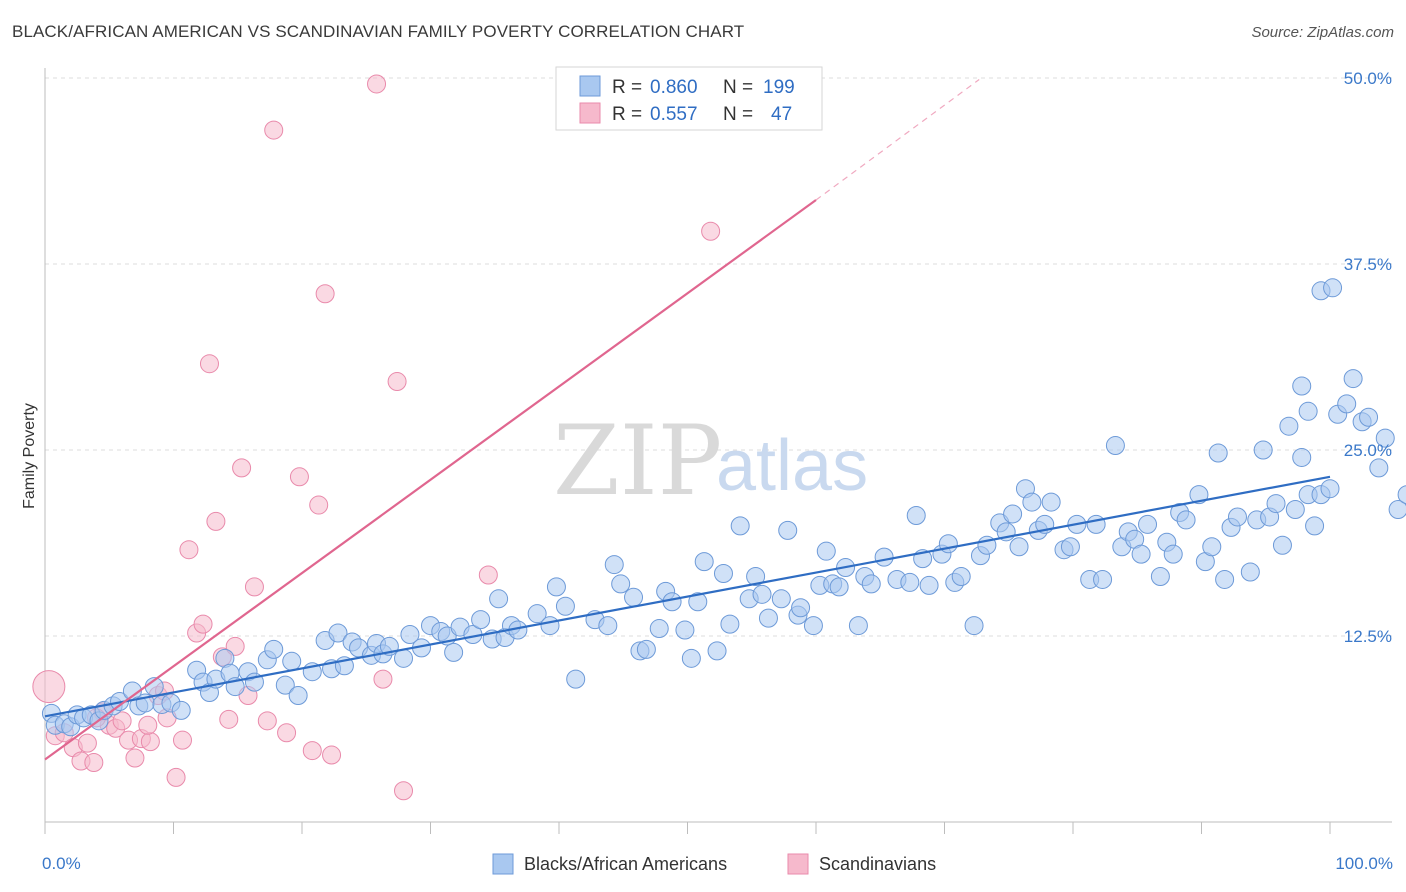  Describe the element at coordinates (674, 87) in the screenshot. I see `legend-r-value-1: 0.860` at that location.